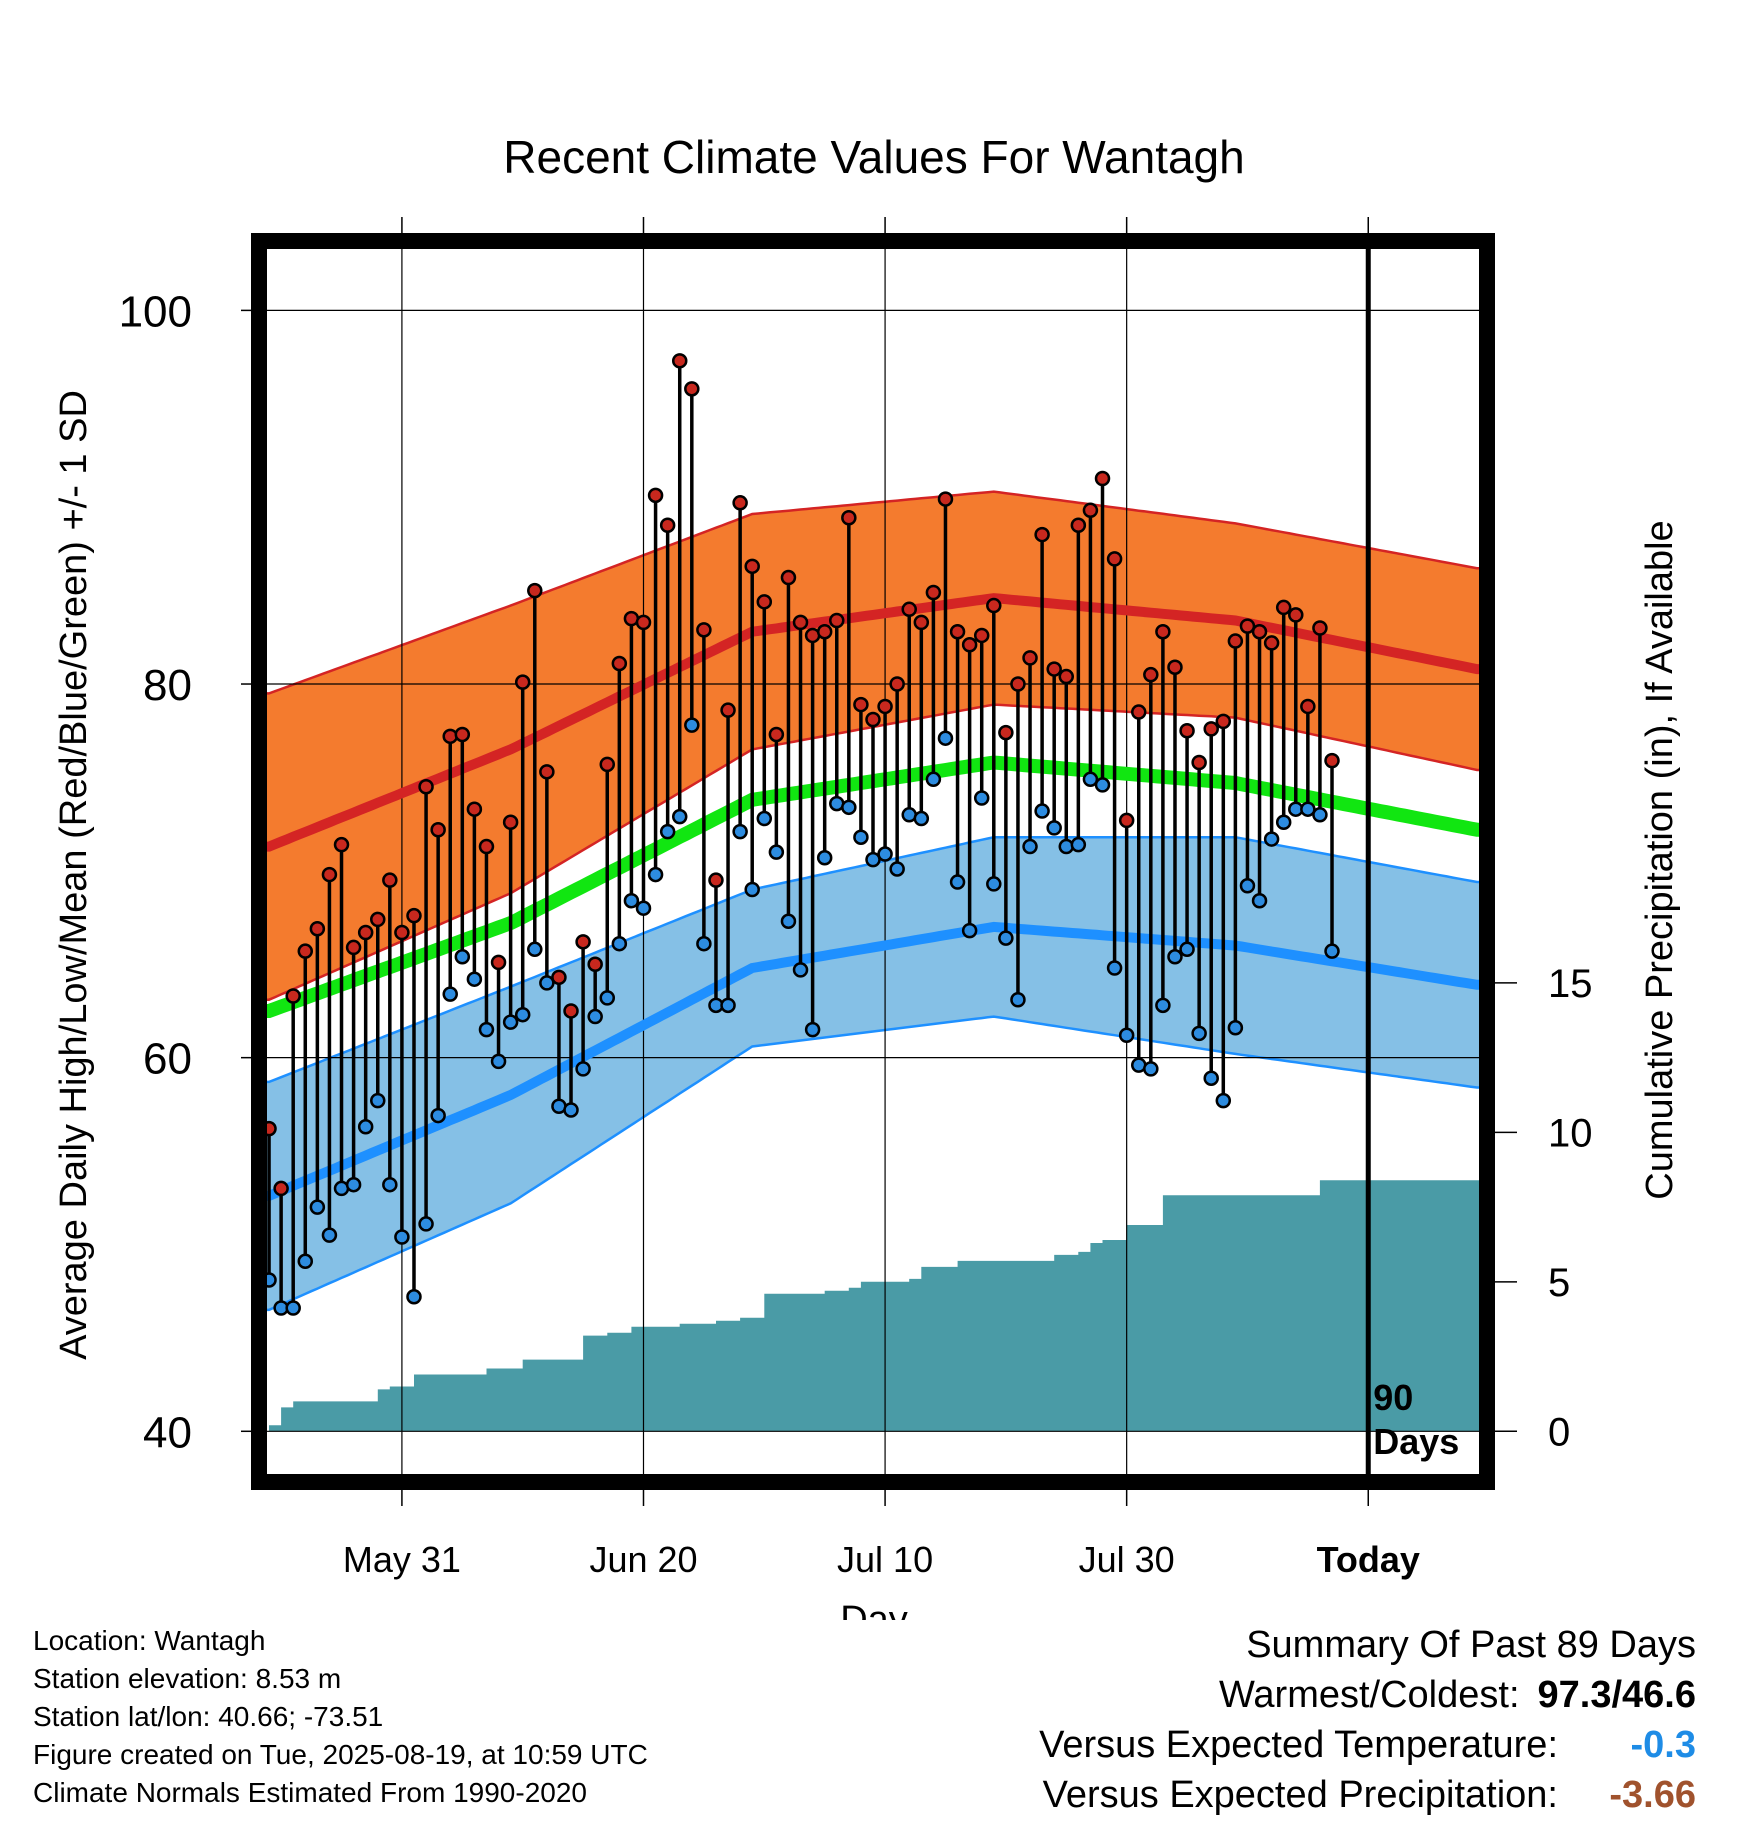 The height and width of the screenshot is (1828, 1748). What do you see at coordinates (643, 1559) in the screenshot?
I see `x-tick-label: Jun 20` at bounding box center [643, 1559].